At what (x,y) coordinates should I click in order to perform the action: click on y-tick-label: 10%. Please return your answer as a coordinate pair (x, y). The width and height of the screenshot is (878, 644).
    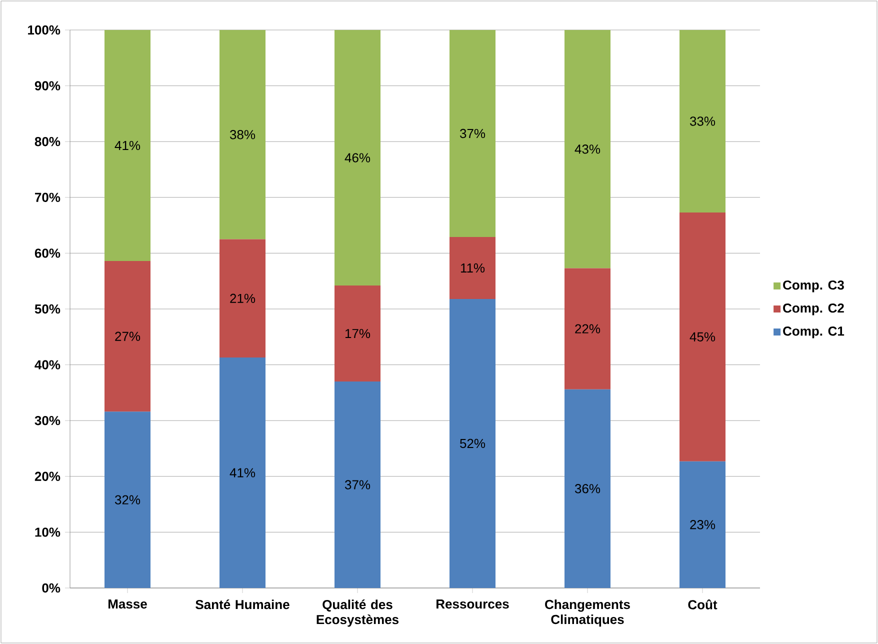
    Looking at the image, I should click on (47, 532).